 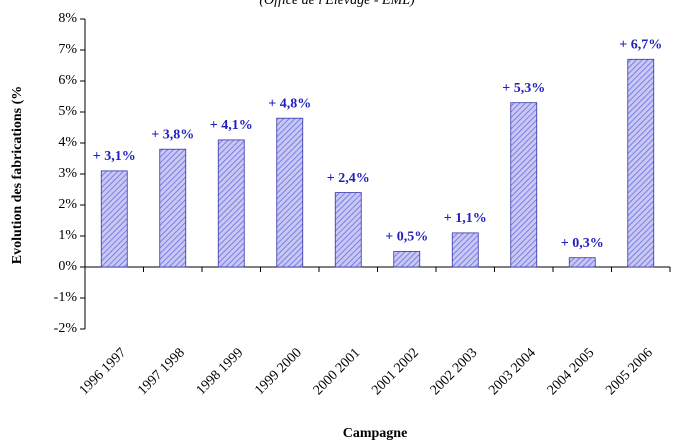 What do you see at coordinates (629, 371) in the screenshot?
I see `x-tick-label: 2005 2006` at bounding box center [629, 371].